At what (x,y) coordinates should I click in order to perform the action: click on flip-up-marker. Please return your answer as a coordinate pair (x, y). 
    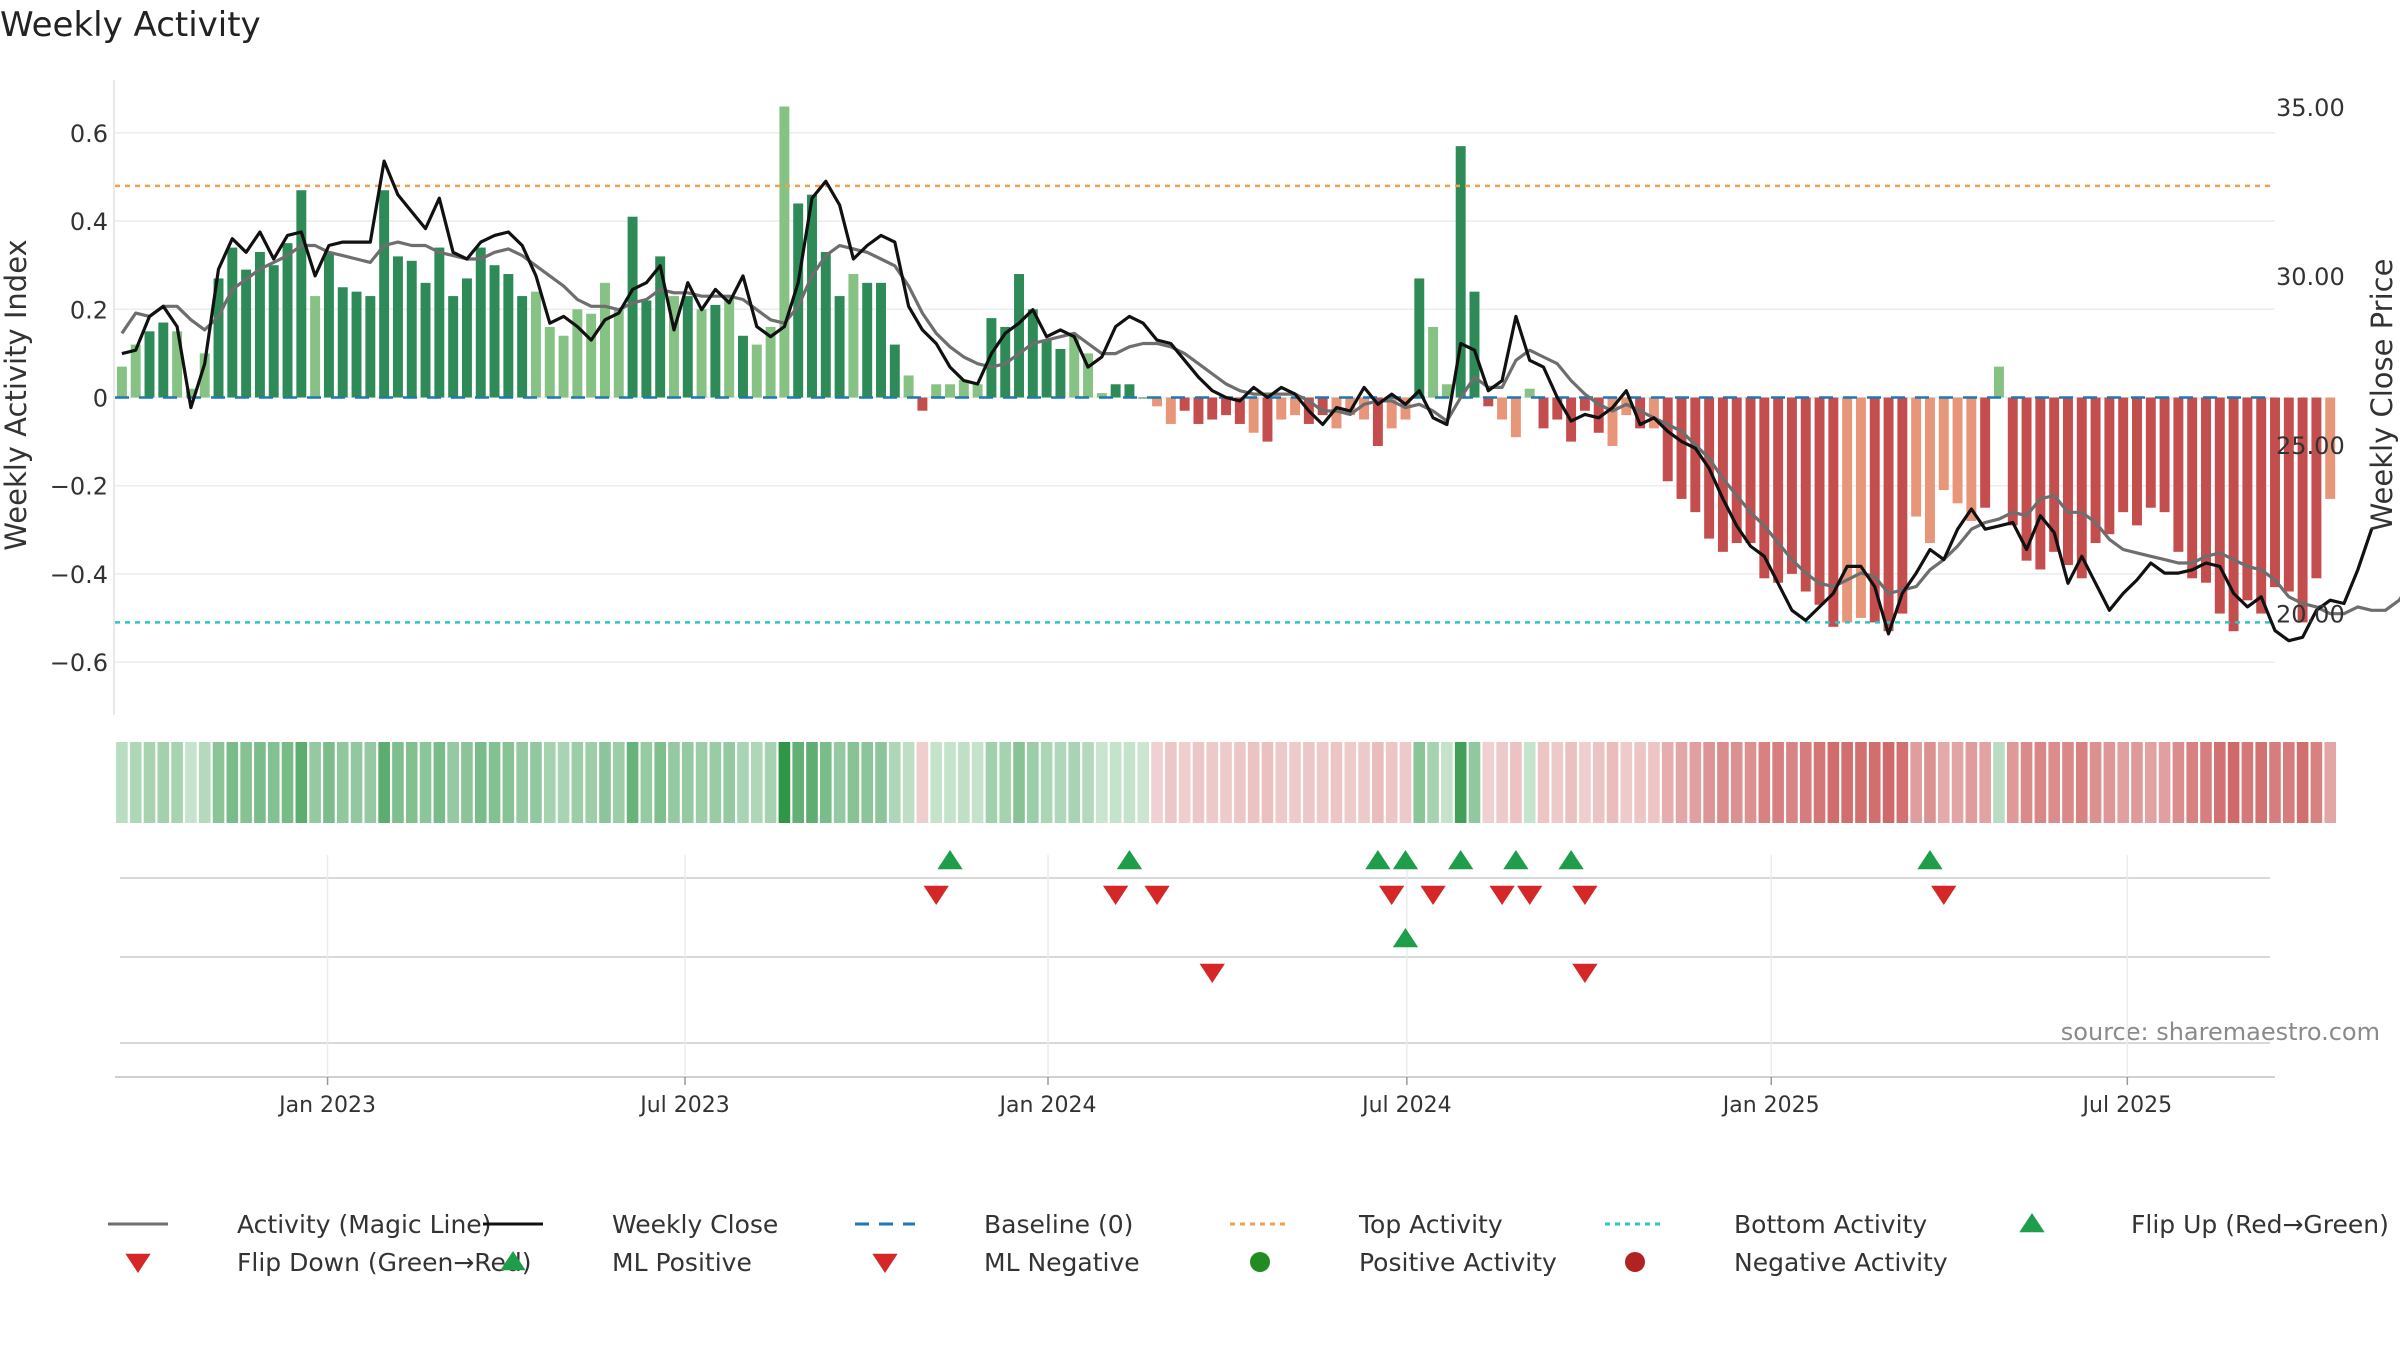
    Looking at the image, I should click on (1571, 860).